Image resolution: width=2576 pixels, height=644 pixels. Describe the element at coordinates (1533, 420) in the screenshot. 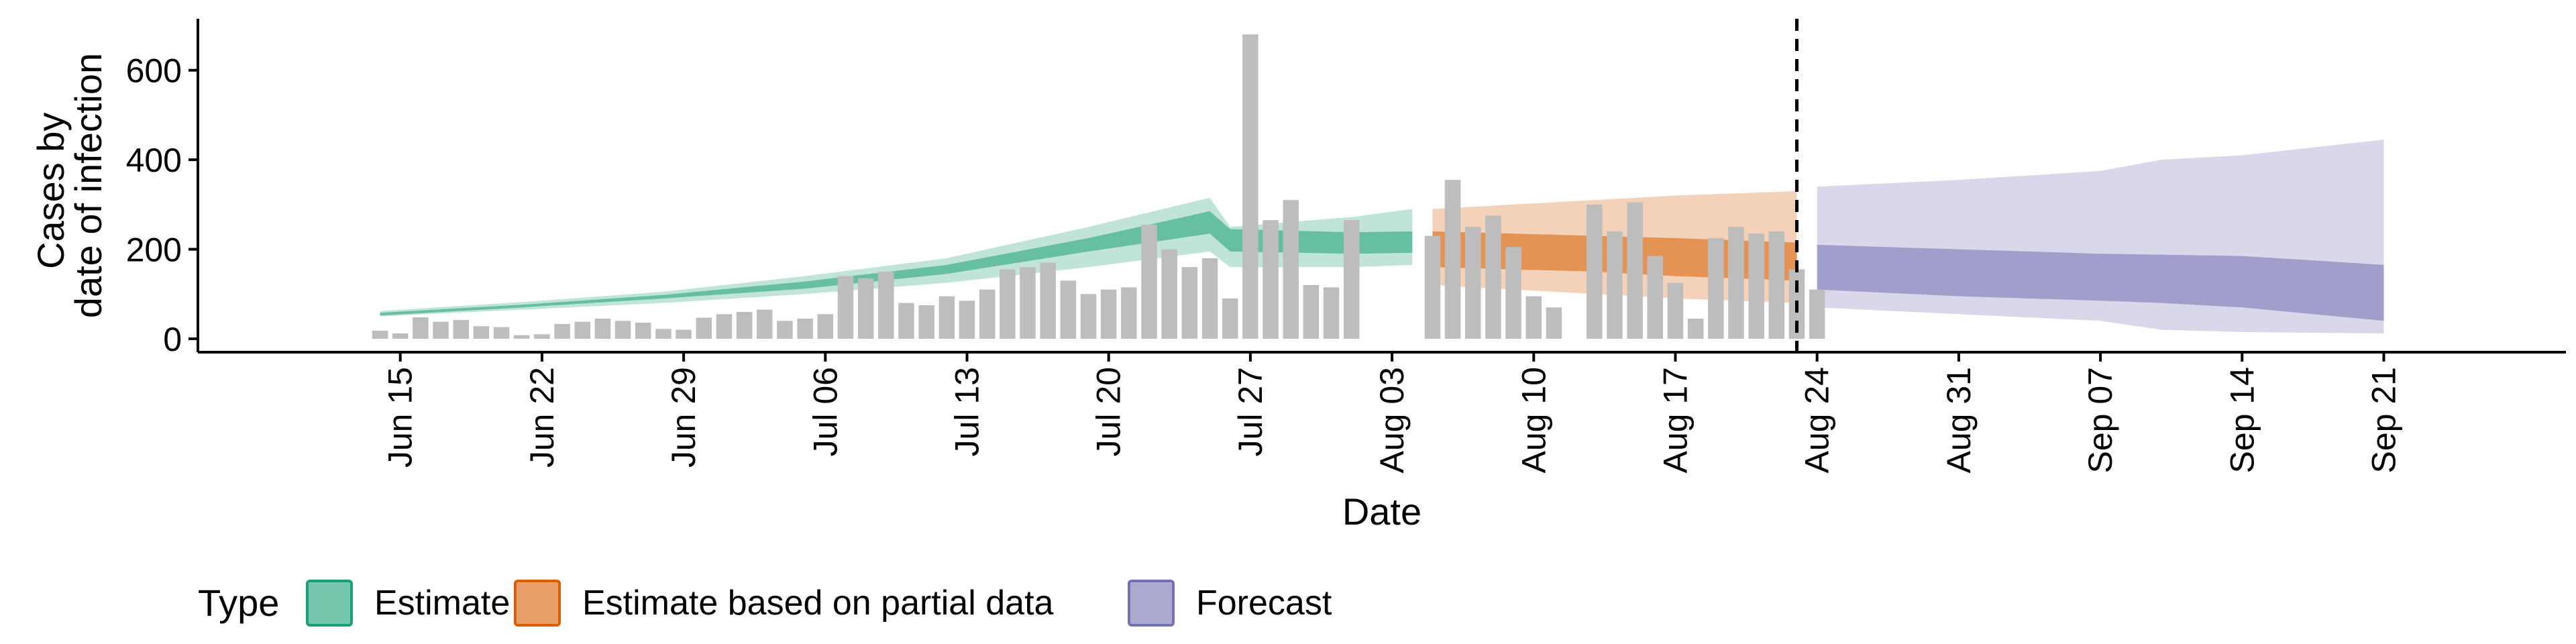

I see `x-tick-label: Aug 10` at that location.